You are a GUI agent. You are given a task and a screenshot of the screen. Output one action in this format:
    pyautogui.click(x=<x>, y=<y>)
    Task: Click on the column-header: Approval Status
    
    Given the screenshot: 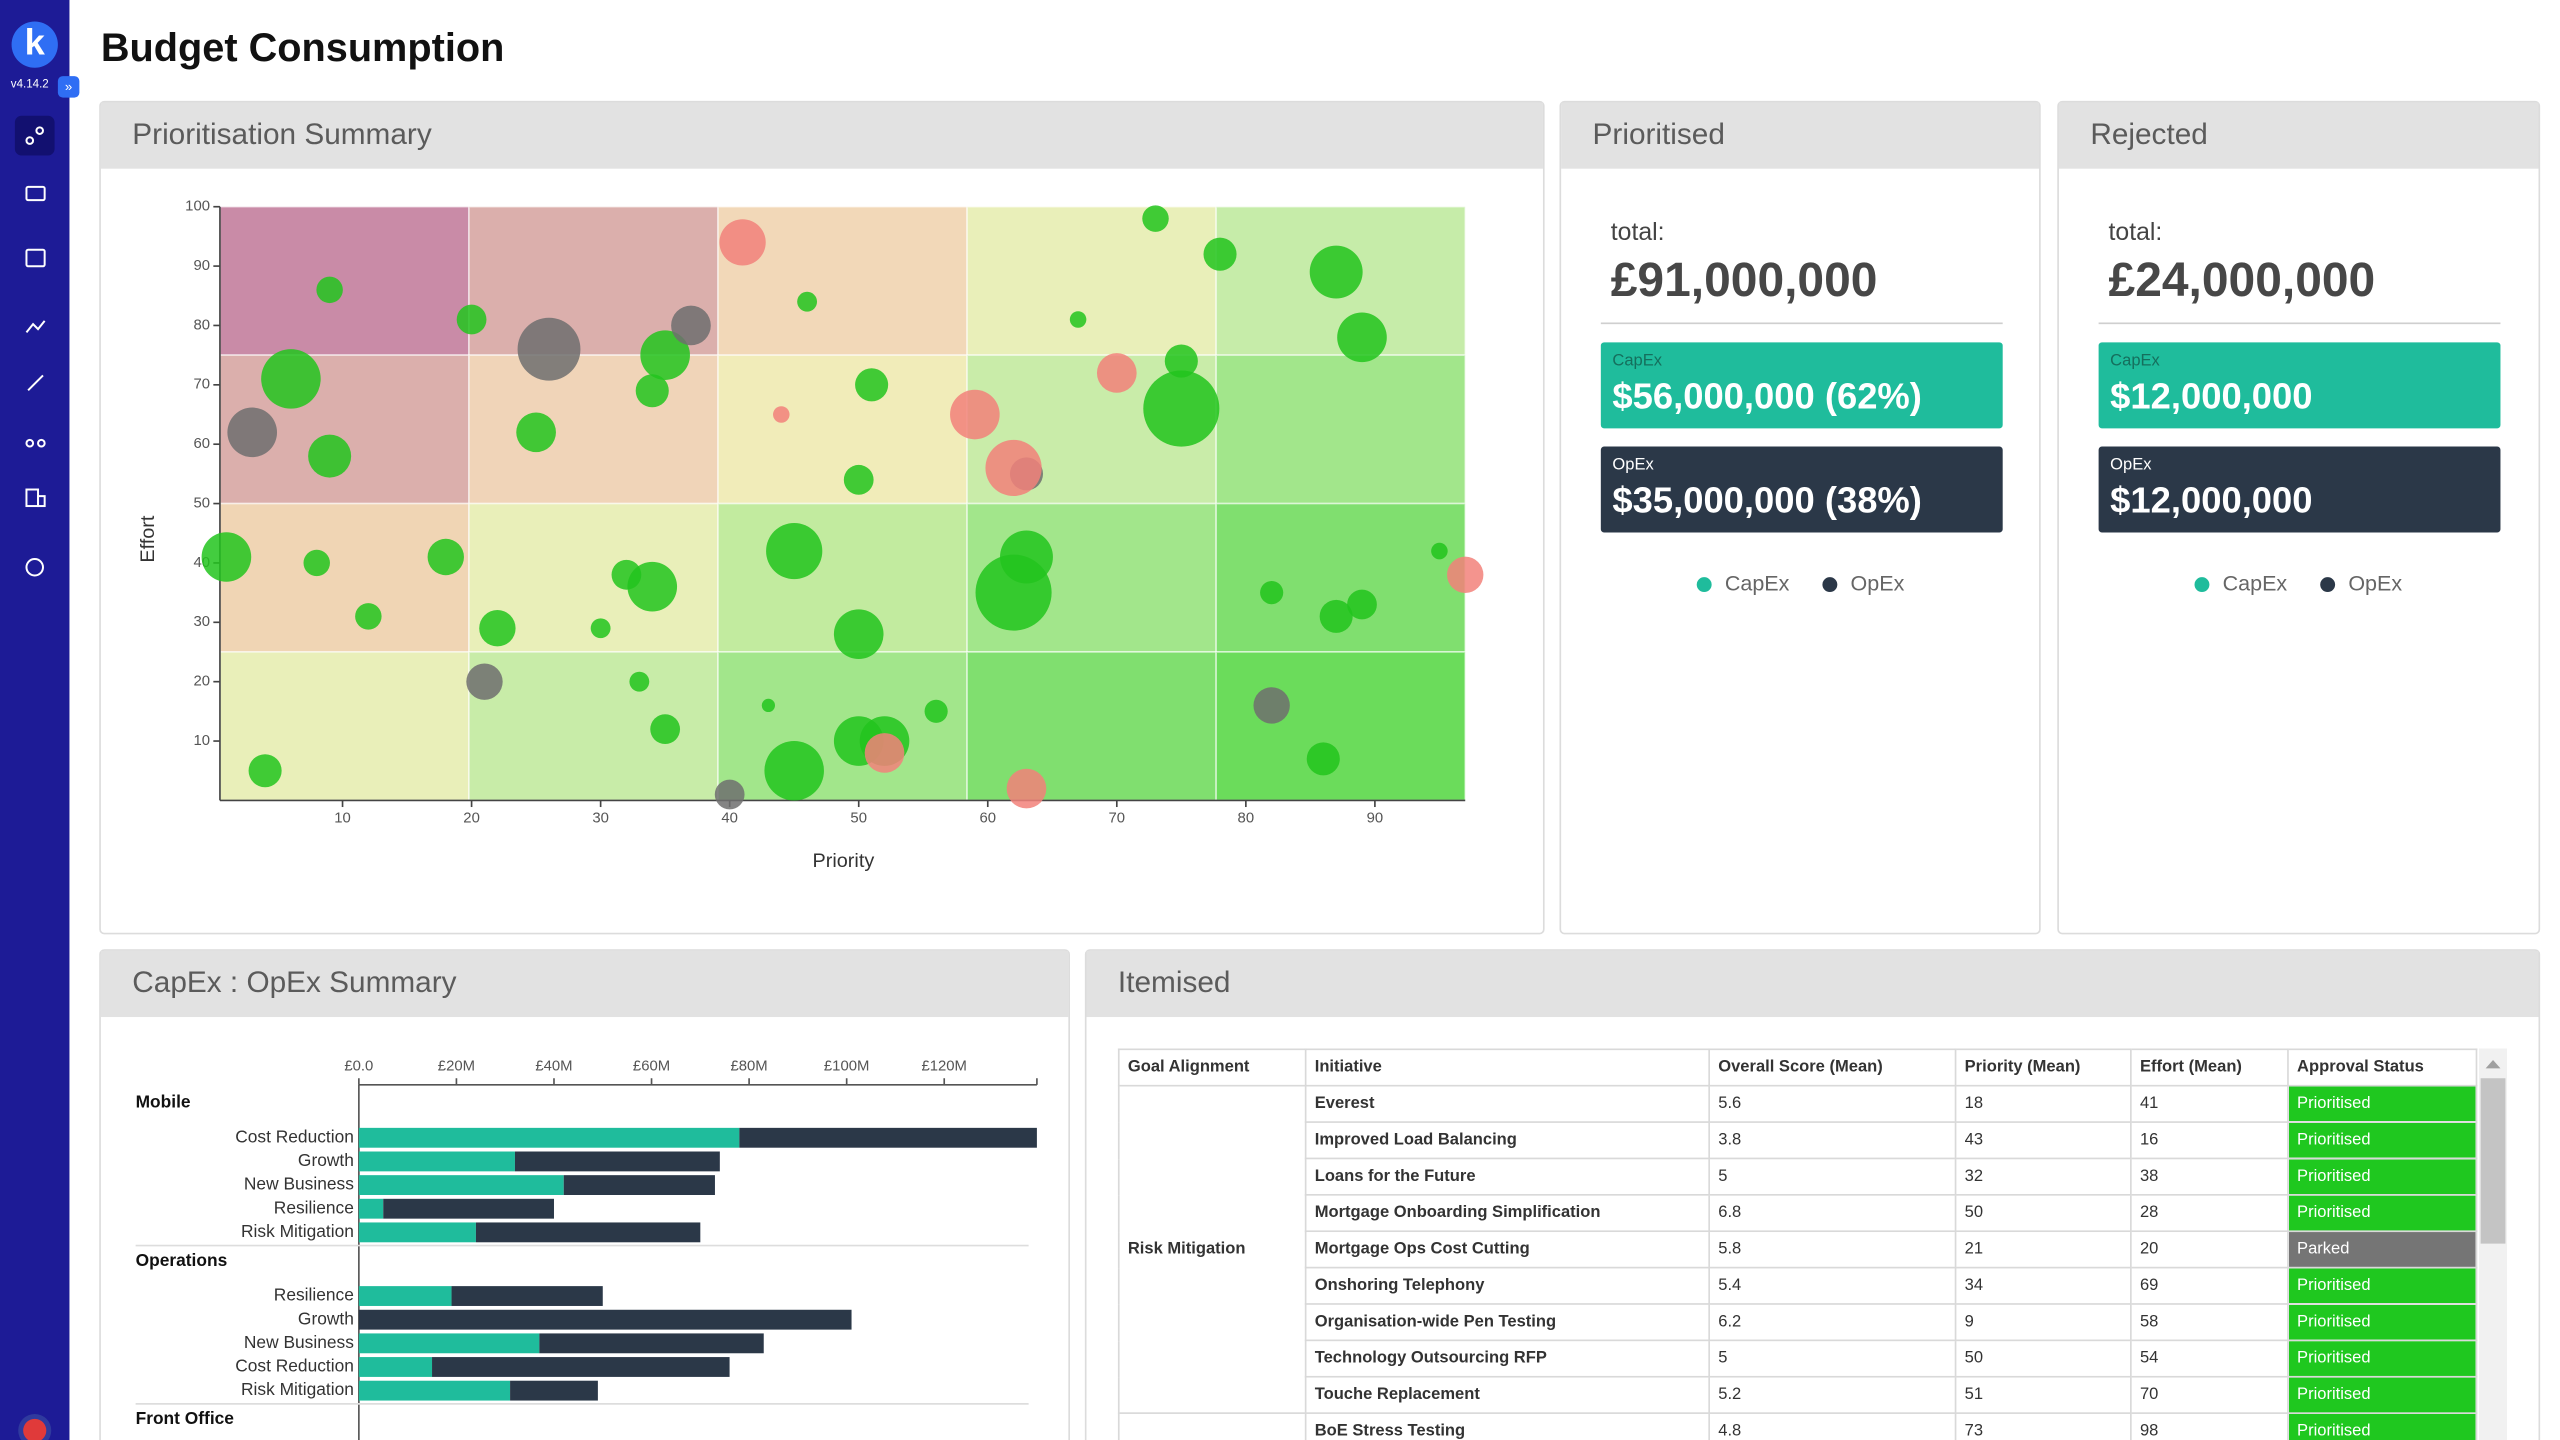 What is the action you would take?
    pyautogui.click(x=2382, y=1067)
    